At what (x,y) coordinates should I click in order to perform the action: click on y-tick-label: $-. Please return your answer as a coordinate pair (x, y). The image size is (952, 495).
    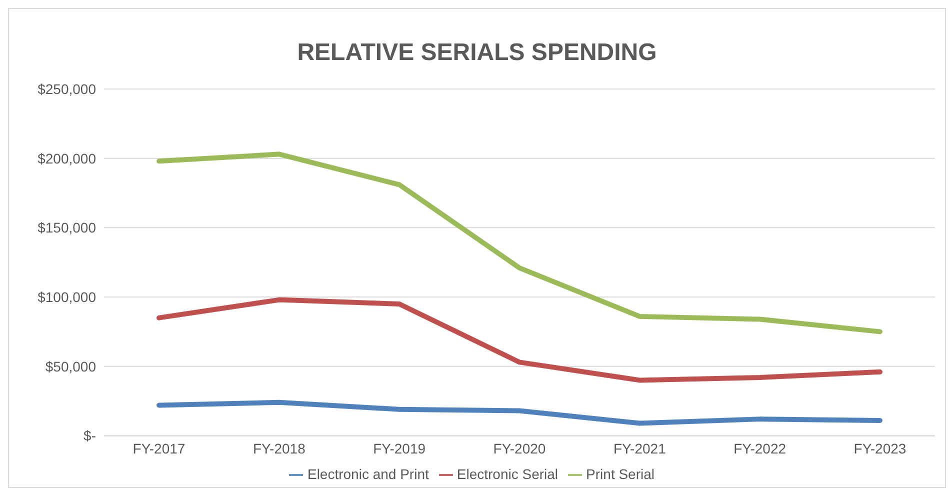
    Looking at the image, I should click on (90, 436).